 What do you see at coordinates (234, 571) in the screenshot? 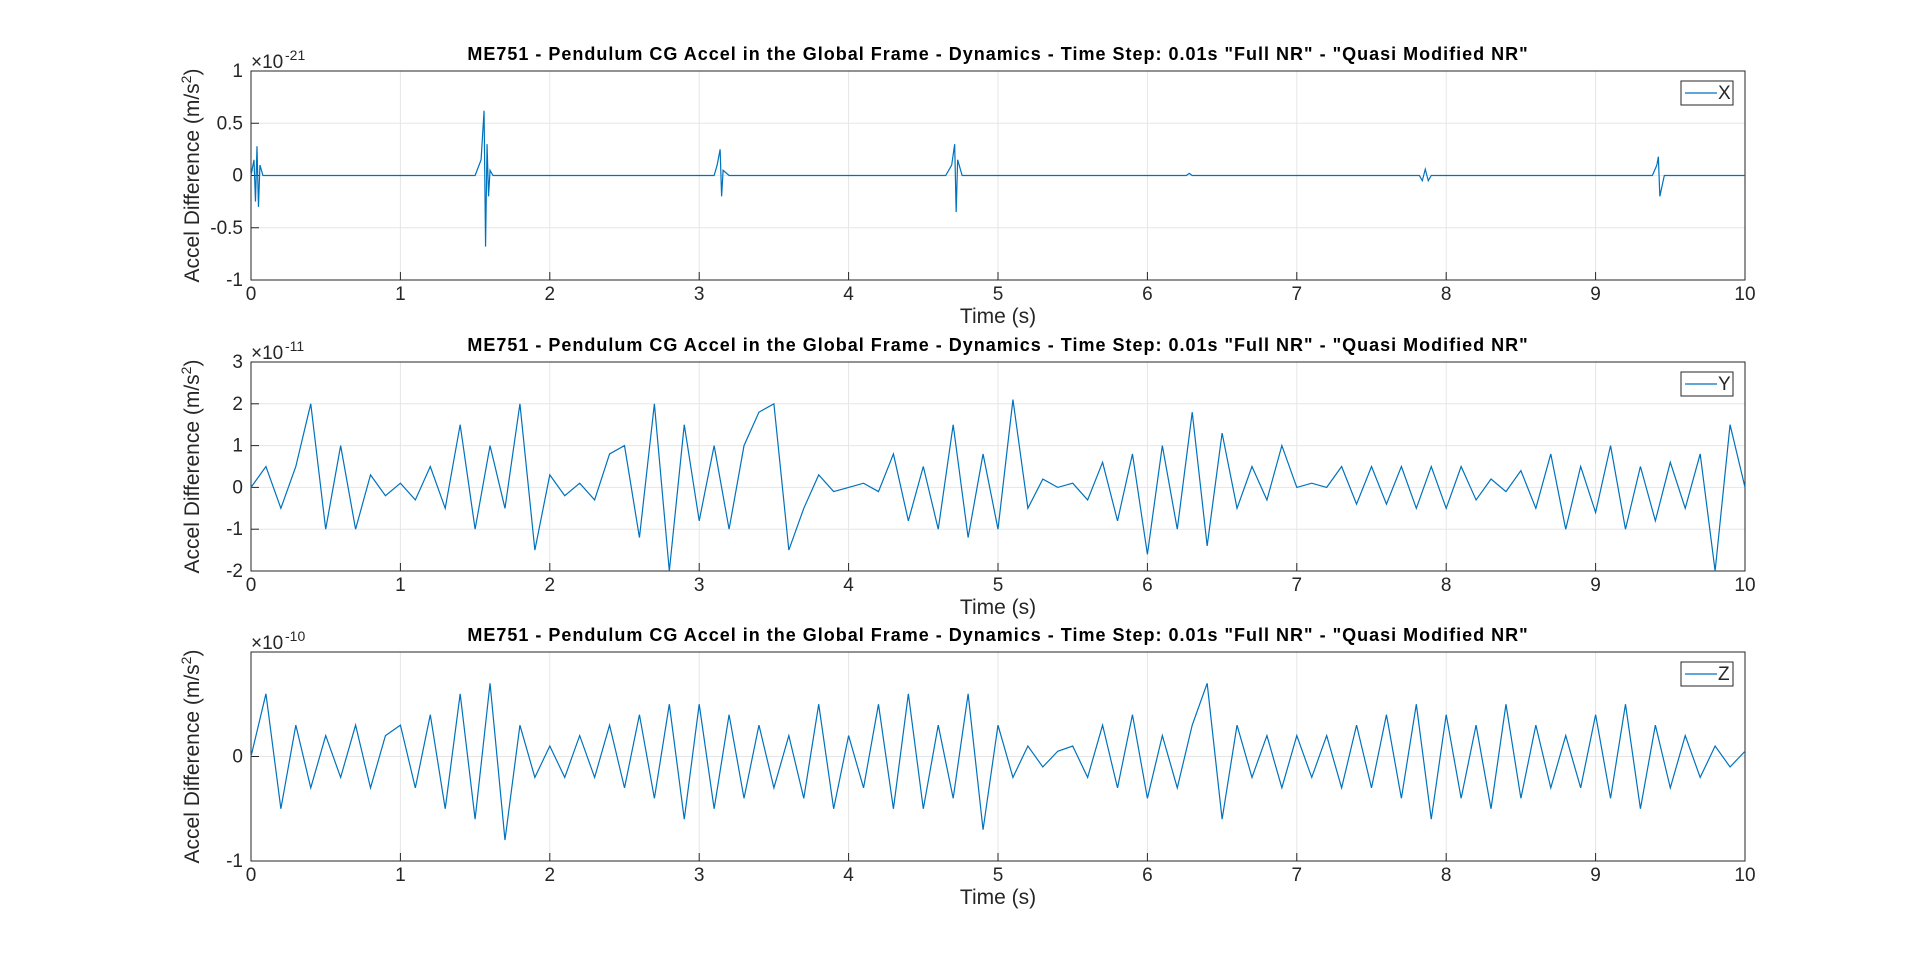
I see `y-tick-label: -2` at bounding box center [234, 571].